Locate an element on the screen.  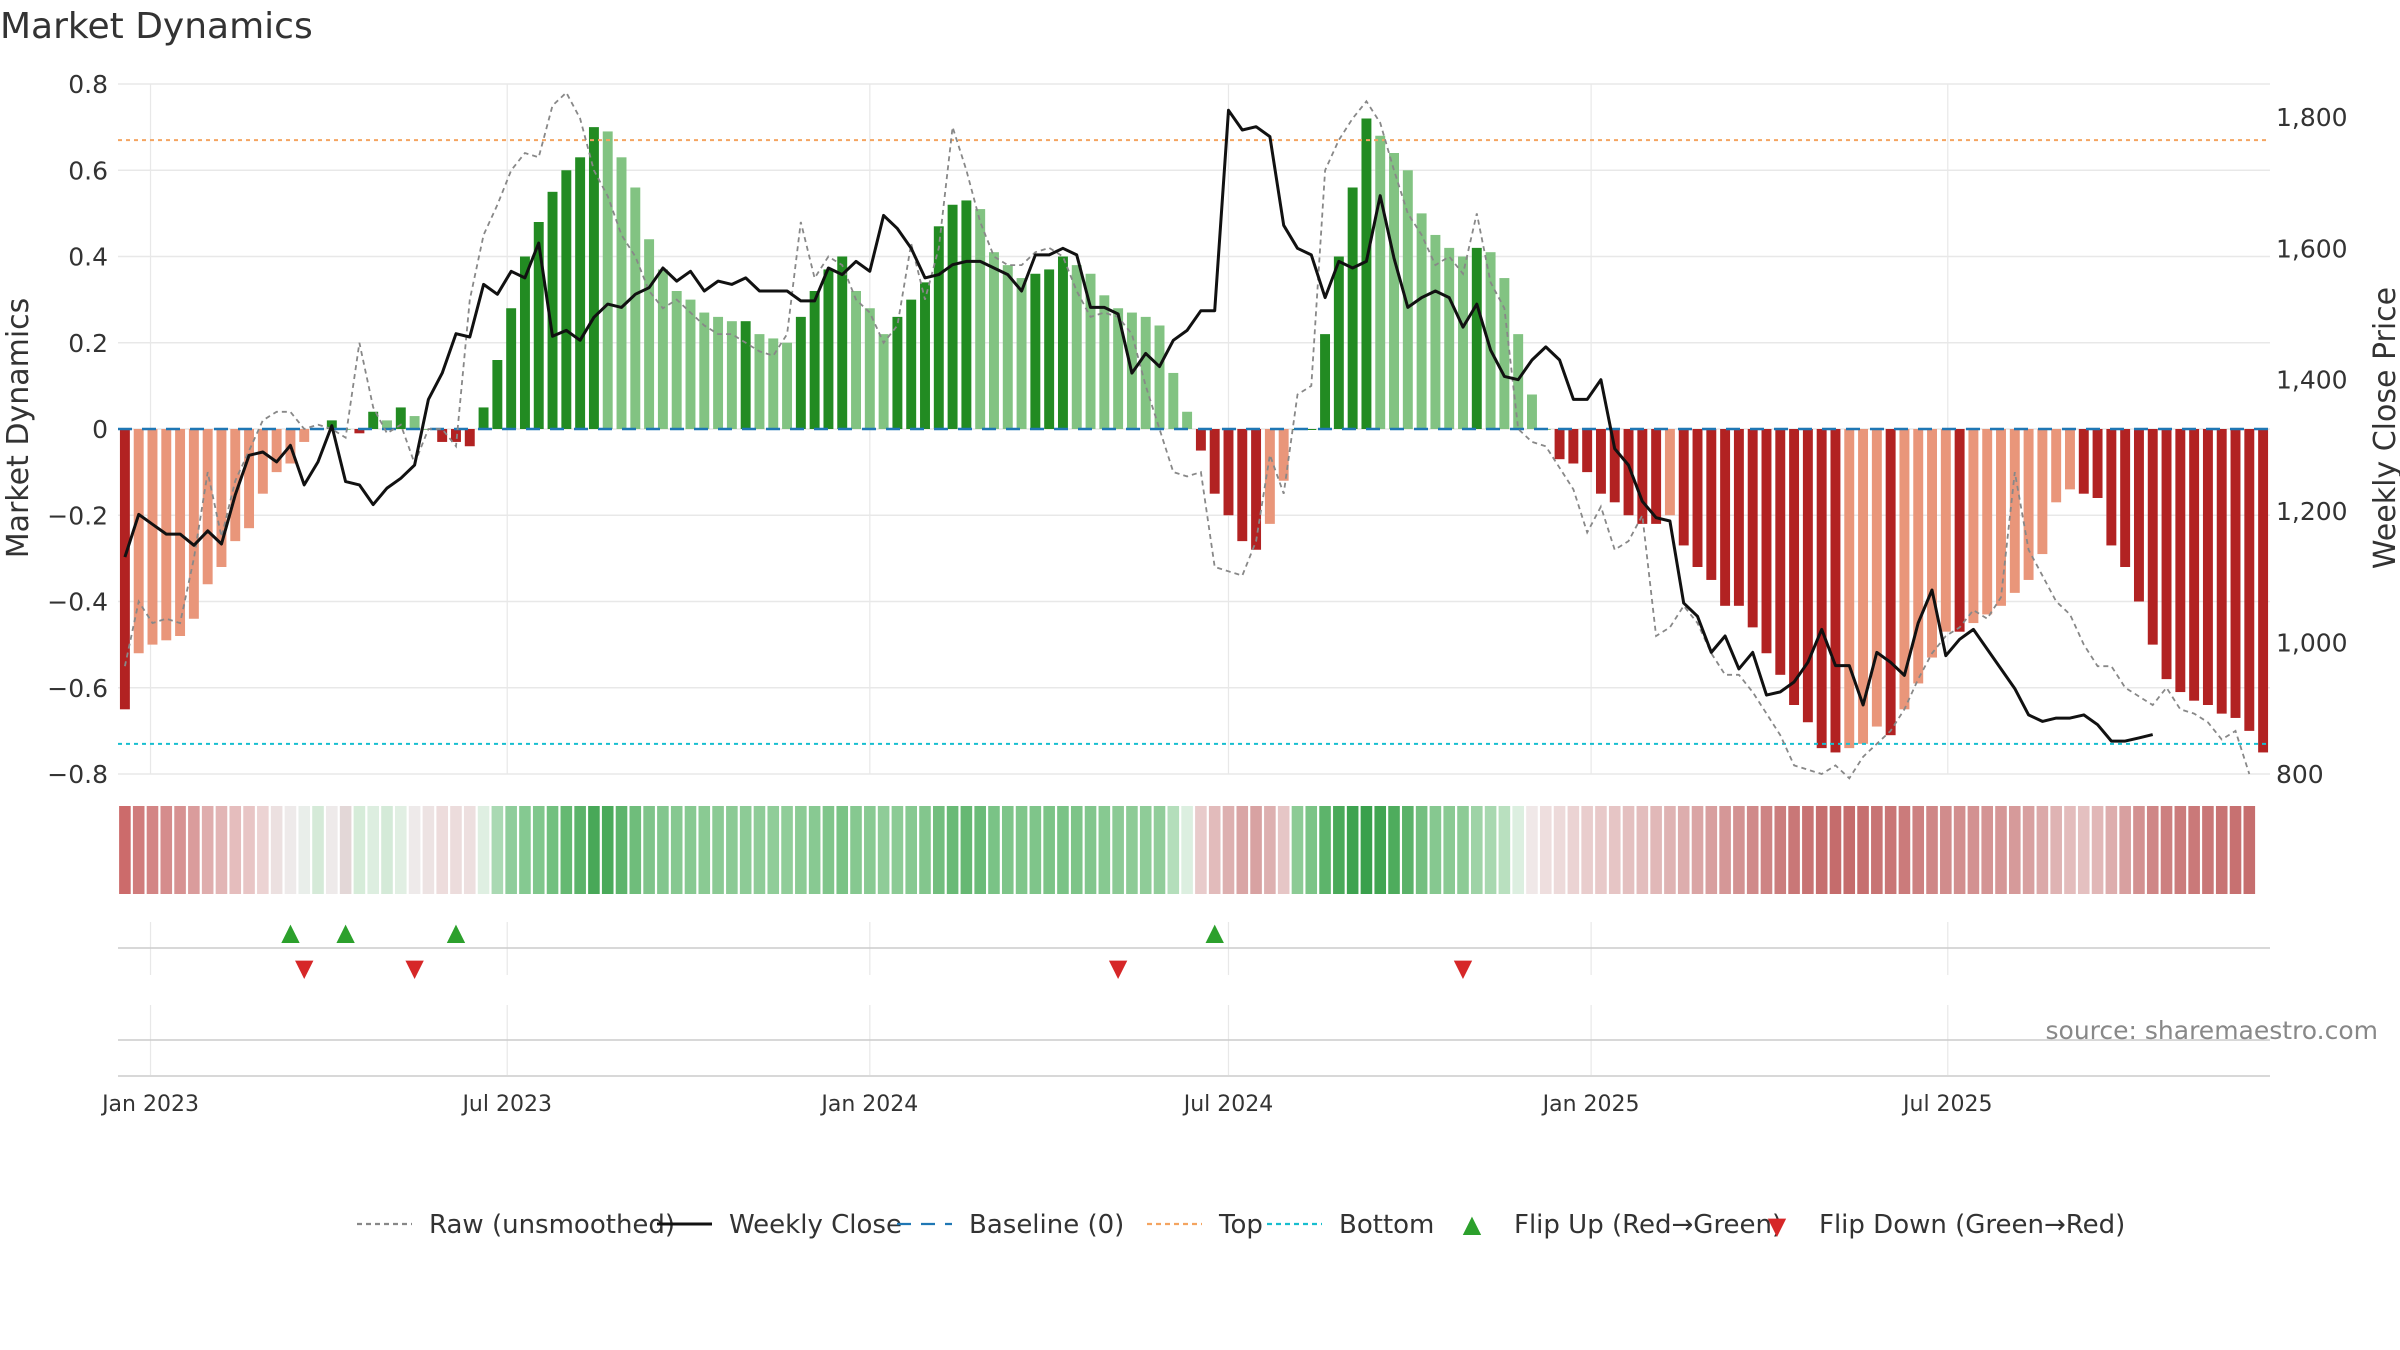
flip-down-marker: ▼ is located at coordinates (1463, 968).